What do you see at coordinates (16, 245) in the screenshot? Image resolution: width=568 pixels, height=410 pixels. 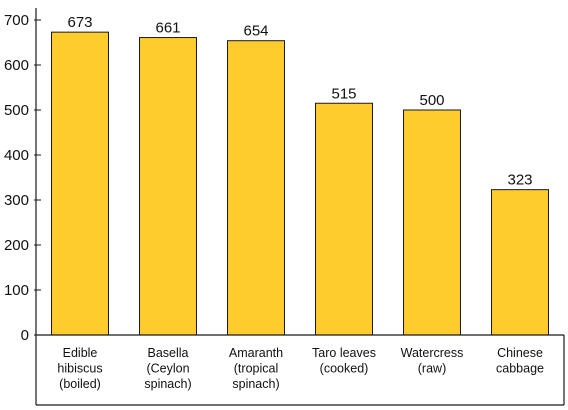 I see `y-tick-label: 200` at bounding box center [16, 245].